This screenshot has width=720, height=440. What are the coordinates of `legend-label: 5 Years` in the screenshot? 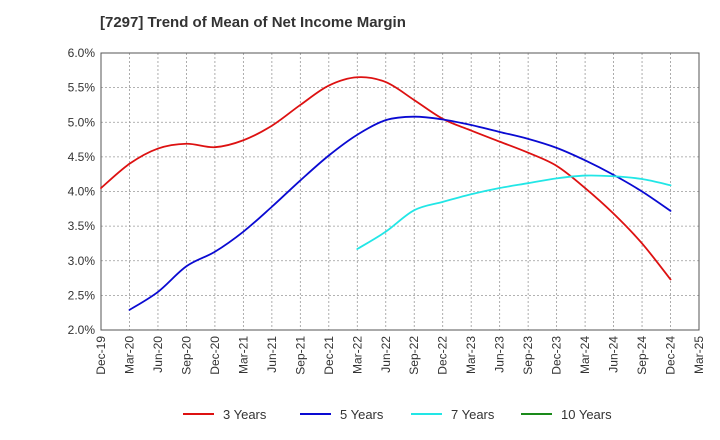 It's located at (362, 414).